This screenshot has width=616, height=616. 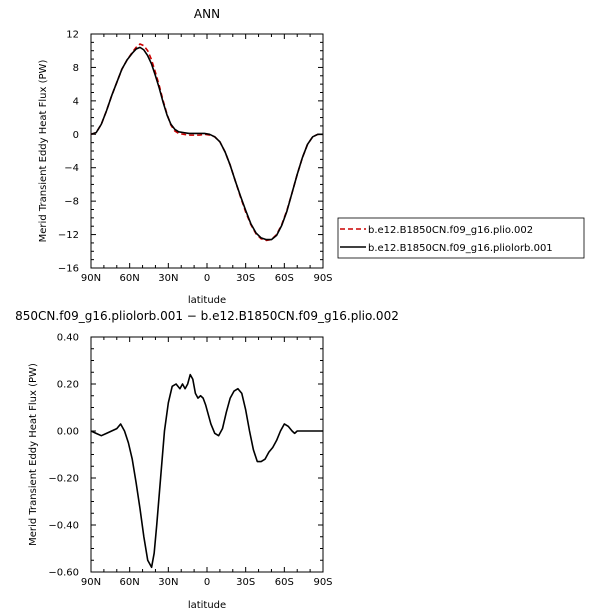 I want to click on panel1-chart-title: ANN, so click(x=207, y=14).